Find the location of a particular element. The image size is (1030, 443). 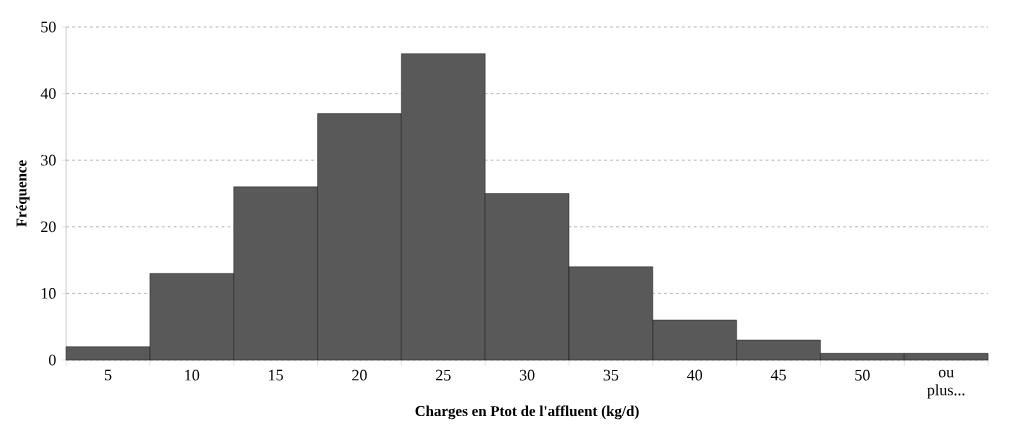

x-tick-label: 30 is located at coordinates (527, 375).